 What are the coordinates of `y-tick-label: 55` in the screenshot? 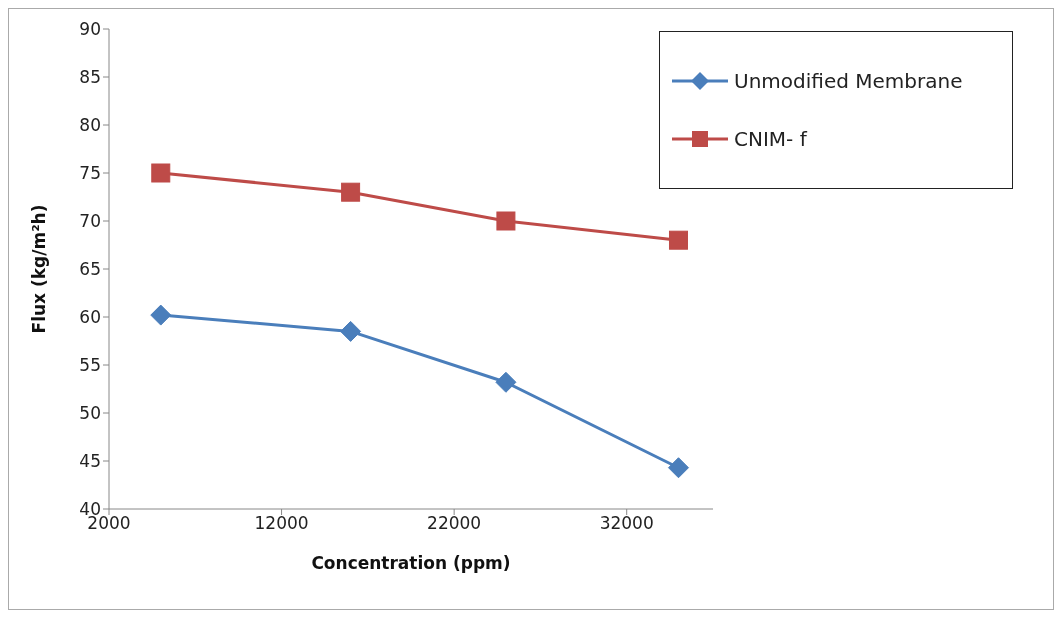 It's located at (90, 365).